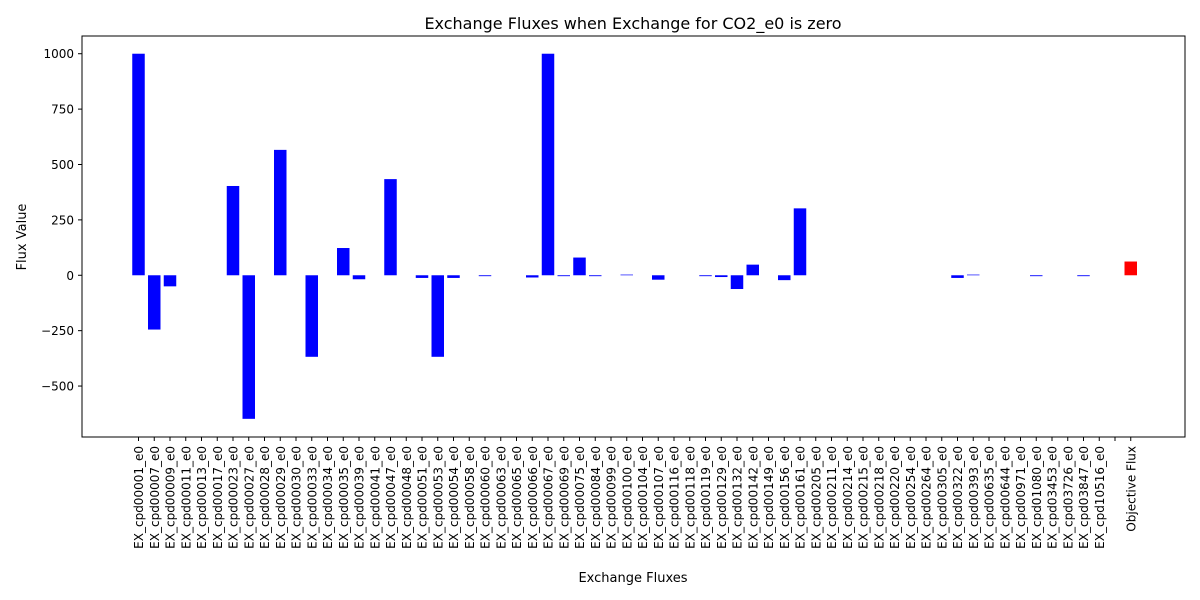 This screenshot has width=1200, height=600. Describe the element at coordinates (1131, 489) in the screenshot. I see `x-tick-label: Objective Flux` at that location.